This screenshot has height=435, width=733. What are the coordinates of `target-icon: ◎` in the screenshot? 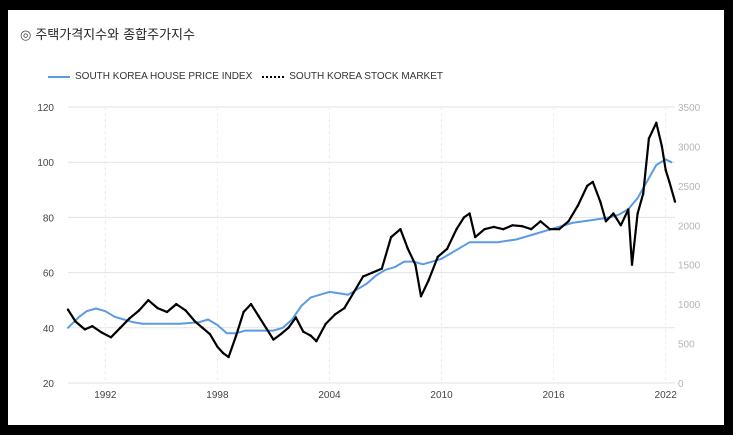 It's located at (26, 35).